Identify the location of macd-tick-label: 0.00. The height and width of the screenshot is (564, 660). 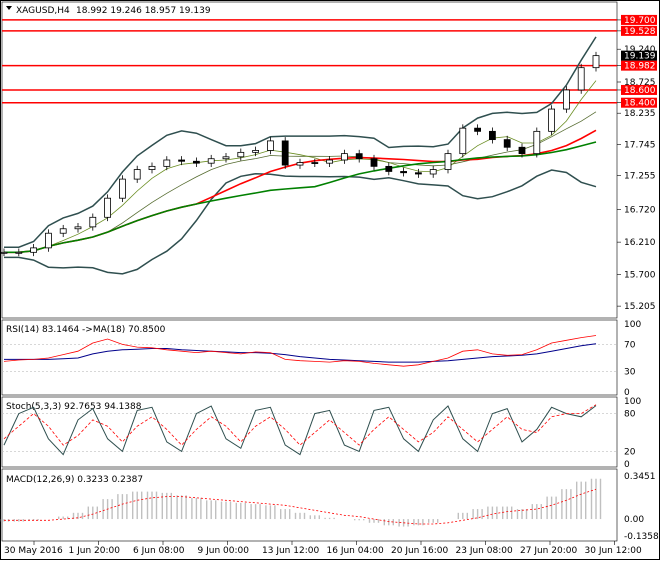
(634, 520).